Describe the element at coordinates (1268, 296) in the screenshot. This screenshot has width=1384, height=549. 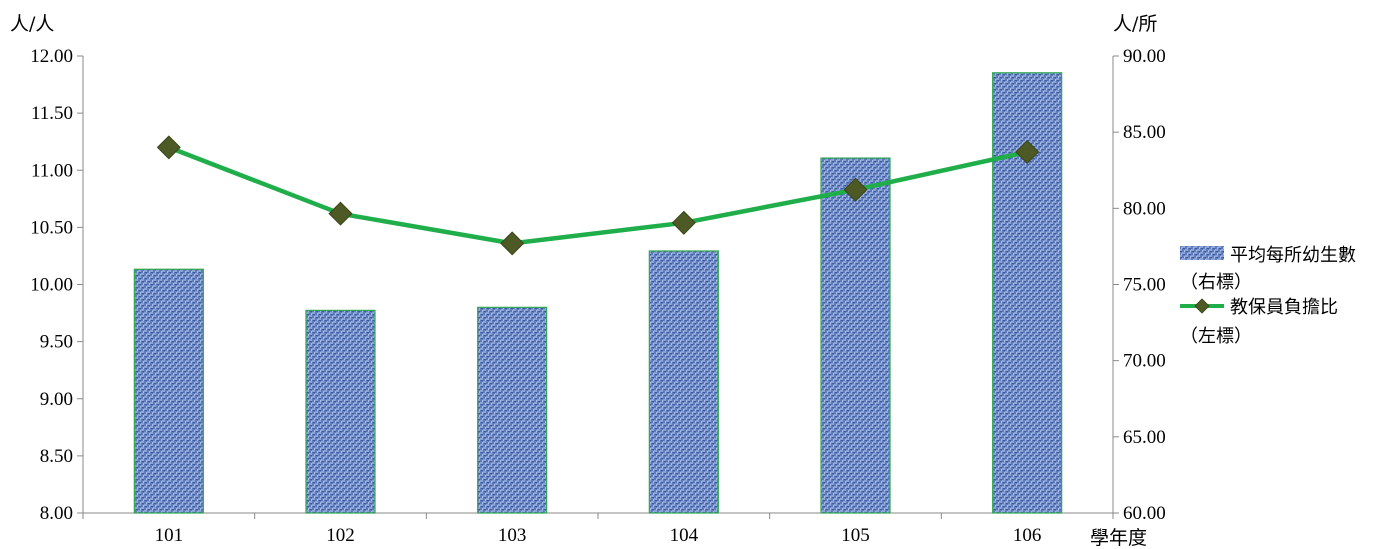
I see `legend: 平均每所幼生數 （右標） 教保員負擔比 （左標）` at that location.